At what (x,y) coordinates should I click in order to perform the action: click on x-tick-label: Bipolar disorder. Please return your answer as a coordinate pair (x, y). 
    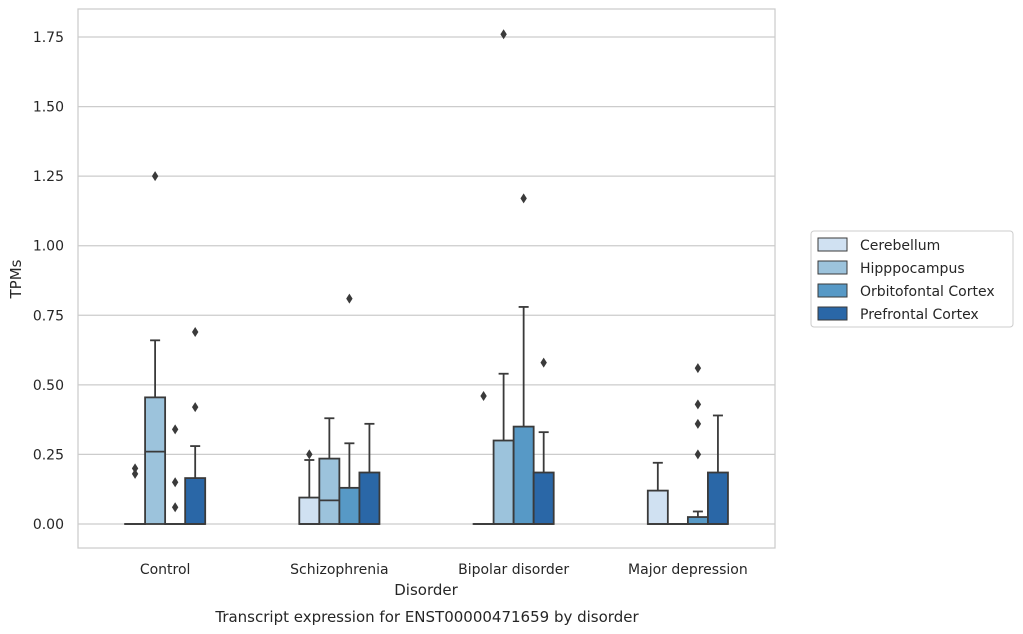
    Looking at the image, I should click on (513, 570).